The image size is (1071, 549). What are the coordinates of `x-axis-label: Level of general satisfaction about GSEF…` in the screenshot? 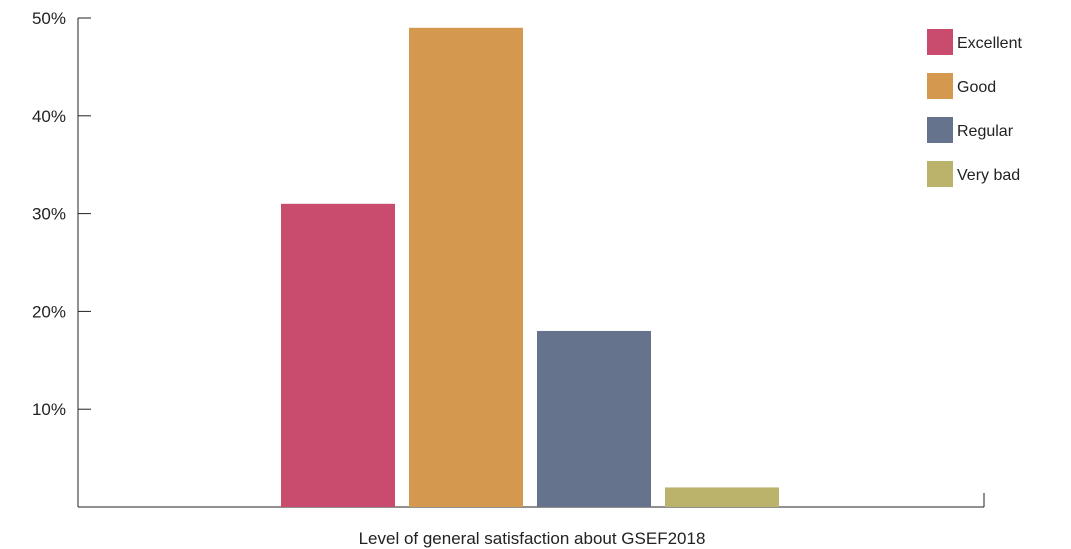 It's located at (532, 538).